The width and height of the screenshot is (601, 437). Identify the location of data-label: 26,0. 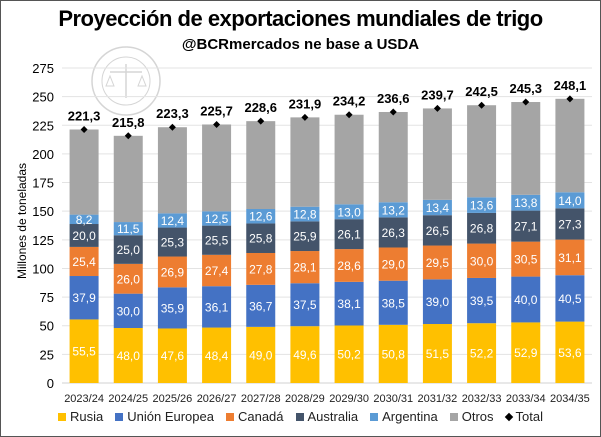
(129, 279).